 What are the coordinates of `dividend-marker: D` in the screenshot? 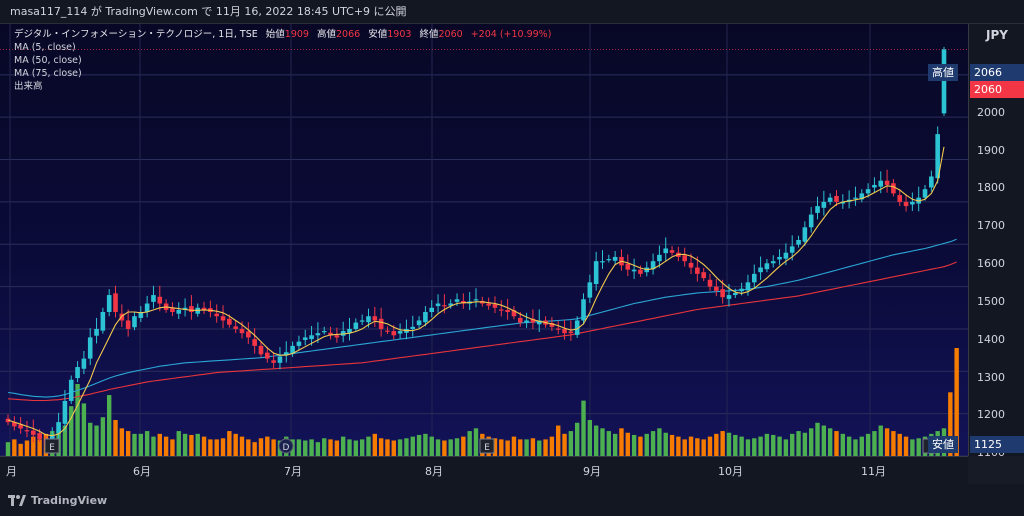 It's located at (286, 446).